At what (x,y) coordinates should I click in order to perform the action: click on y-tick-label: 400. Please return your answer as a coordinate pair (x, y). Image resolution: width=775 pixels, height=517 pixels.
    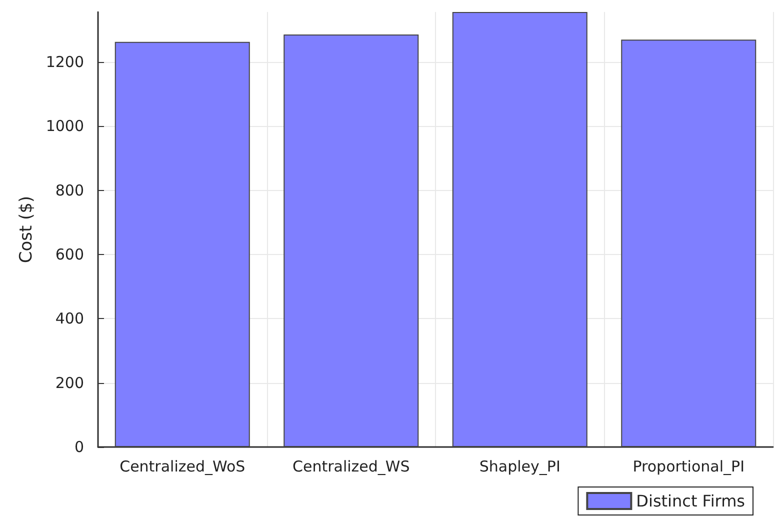
    Looking at the image, I should click on (69, 319).